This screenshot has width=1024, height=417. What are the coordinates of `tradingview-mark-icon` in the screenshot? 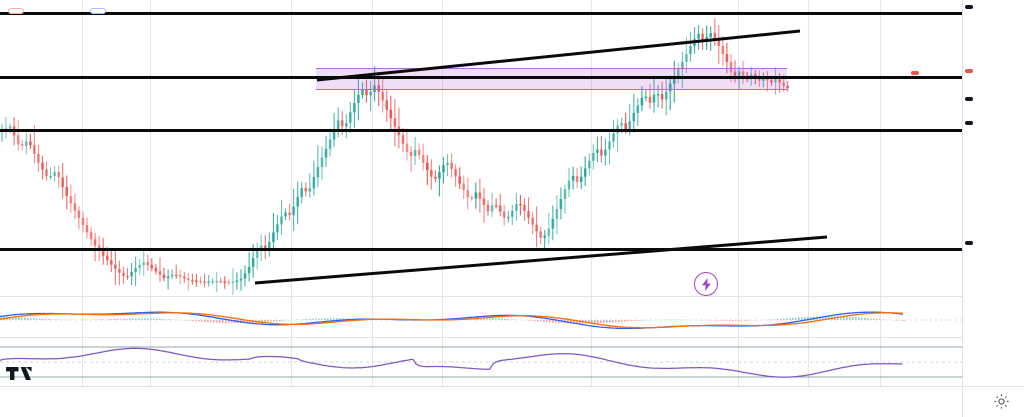 It's located at (19, 375).